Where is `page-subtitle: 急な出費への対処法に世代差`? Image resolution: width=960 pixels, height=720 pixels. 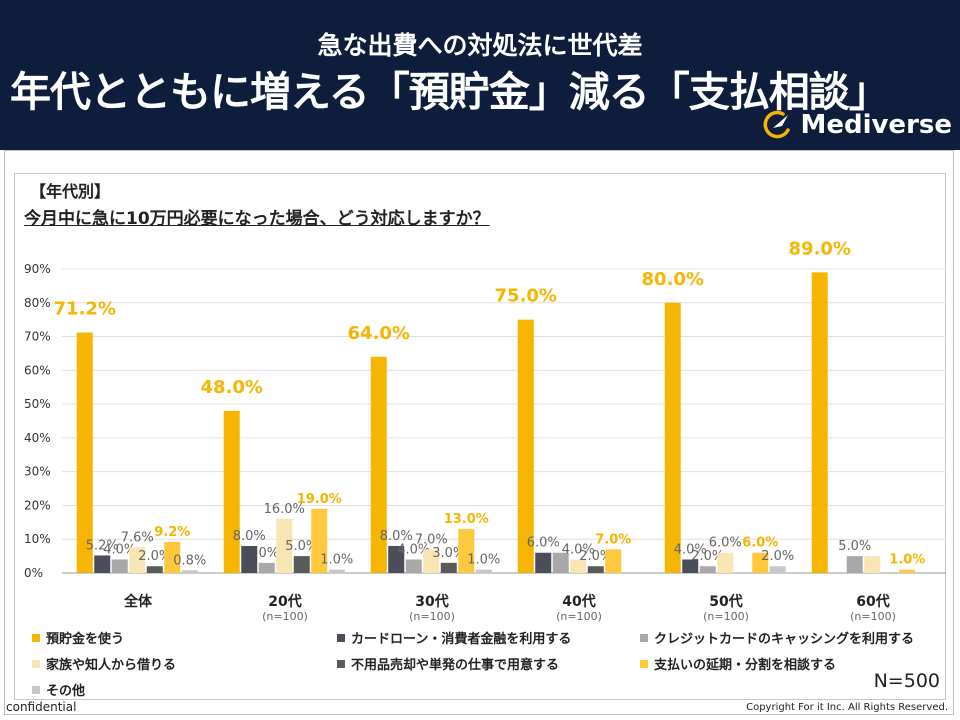 page-subtitle: 急な出費への対処法に世代差 is located at coordinates (480, 45).